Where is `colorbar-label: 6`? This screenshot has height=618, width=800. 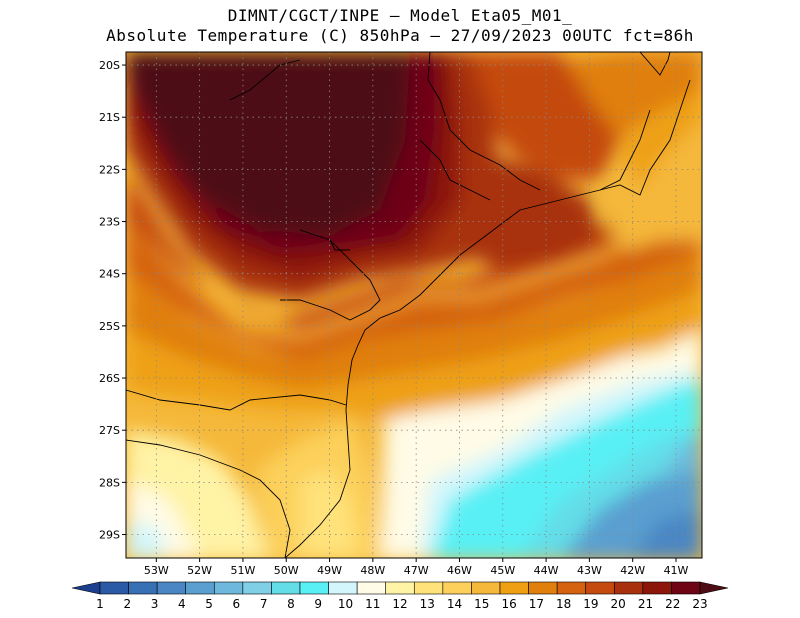
colorbar-label: 6 is located at coordinates (237, 604).